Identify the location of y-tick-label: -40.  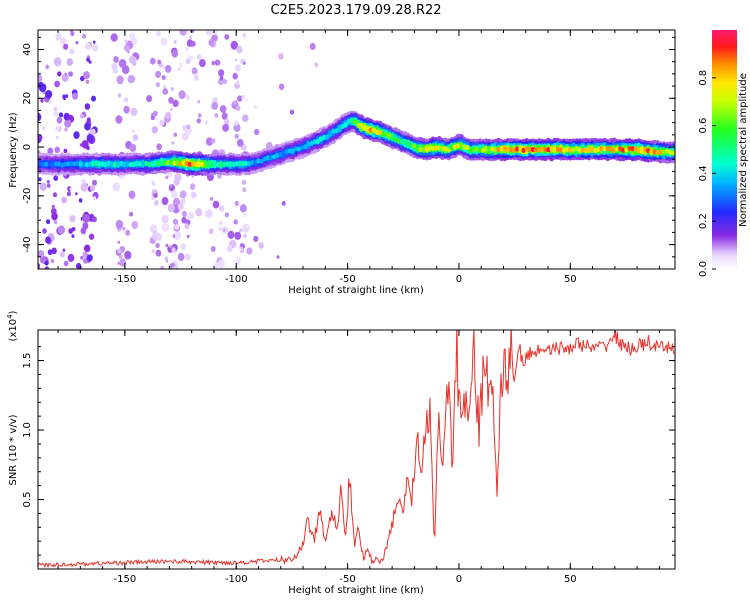
(27, 244).